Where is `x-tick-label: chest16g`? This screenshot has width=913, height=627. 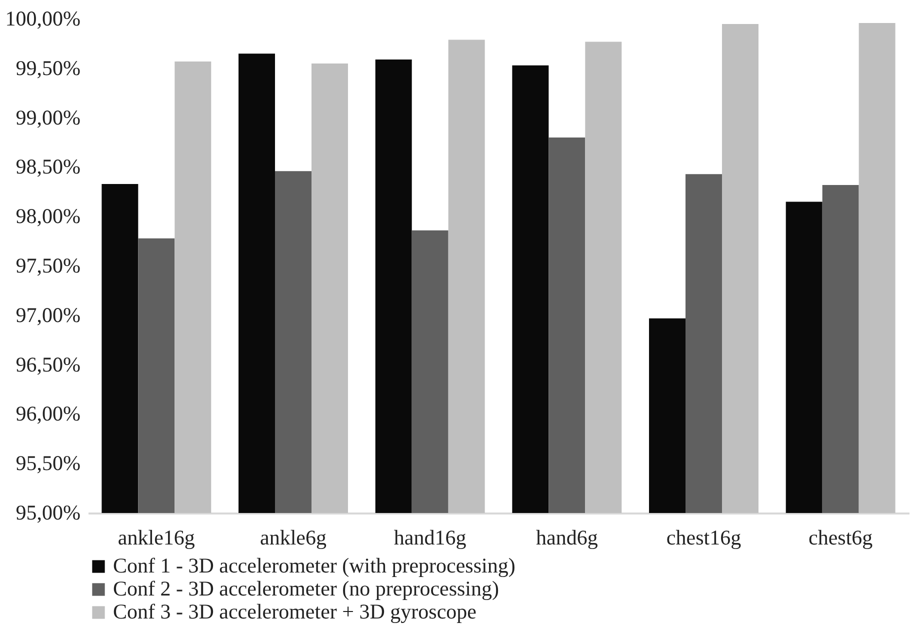 x-tick-label: chest16g is located at coordinates (704, 538).